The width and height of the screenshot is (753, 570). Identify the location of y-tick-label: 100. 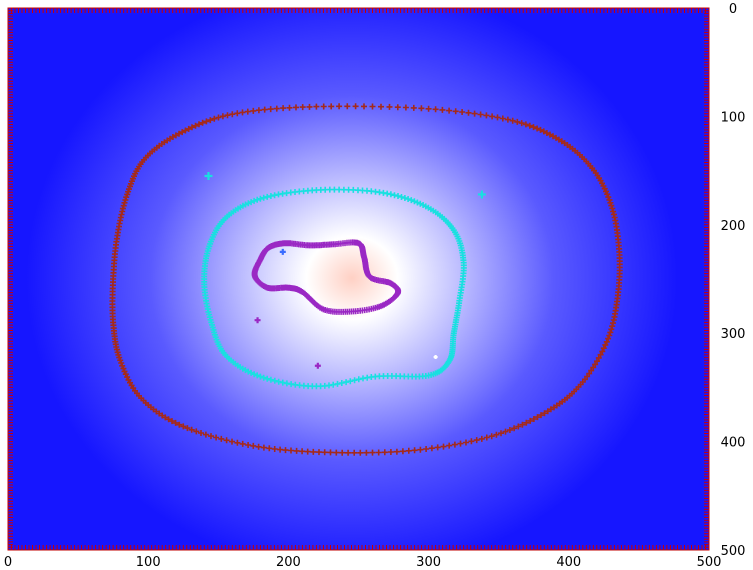
(733, 117).